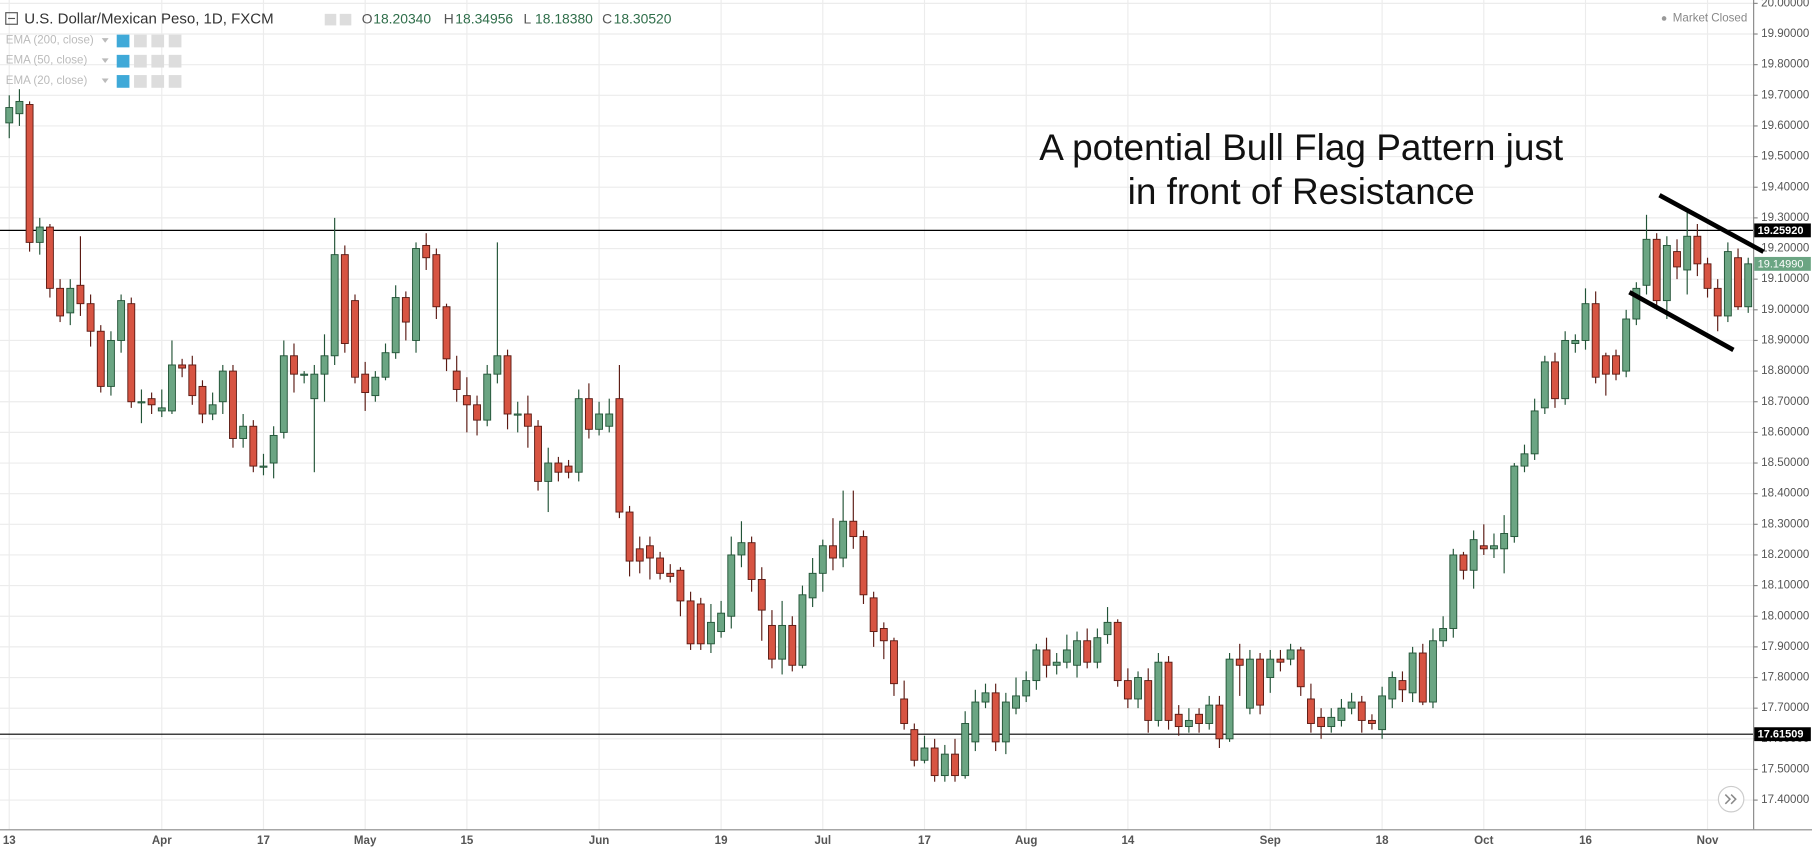 This screenshot has width=1812, height=850. Describe the element at coordinates (11, 18) in the screenshot. I see `collapse-icon` at that location.